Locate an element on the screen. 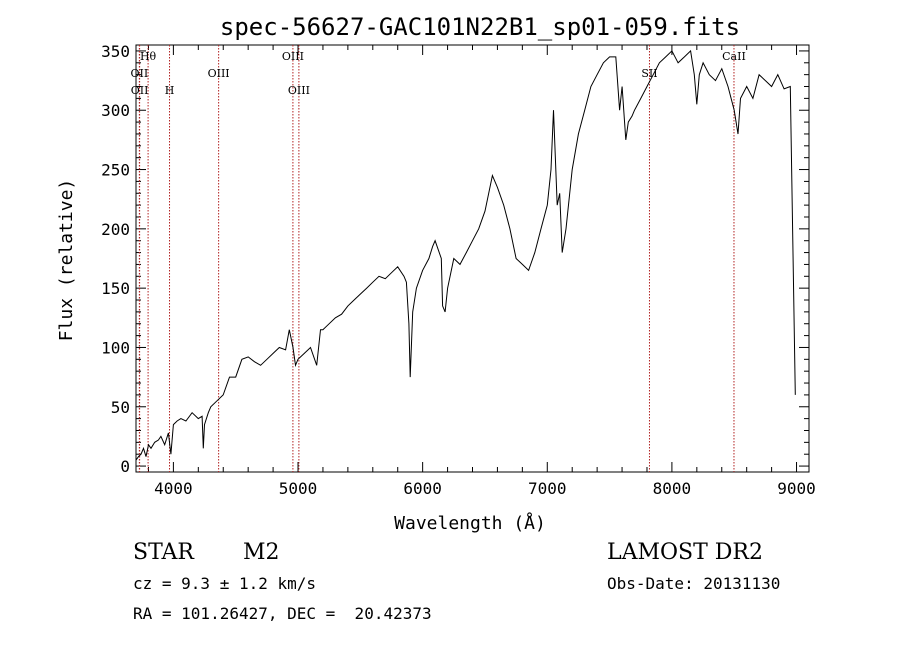  y-tick-label: 50 is located at coordinates (120, 407).